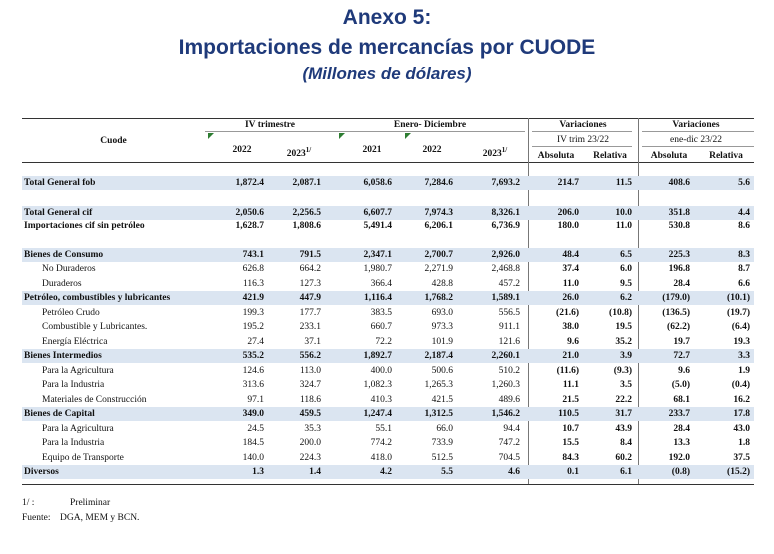  I want to click on row-label: Total General fob, so click(60, 183).